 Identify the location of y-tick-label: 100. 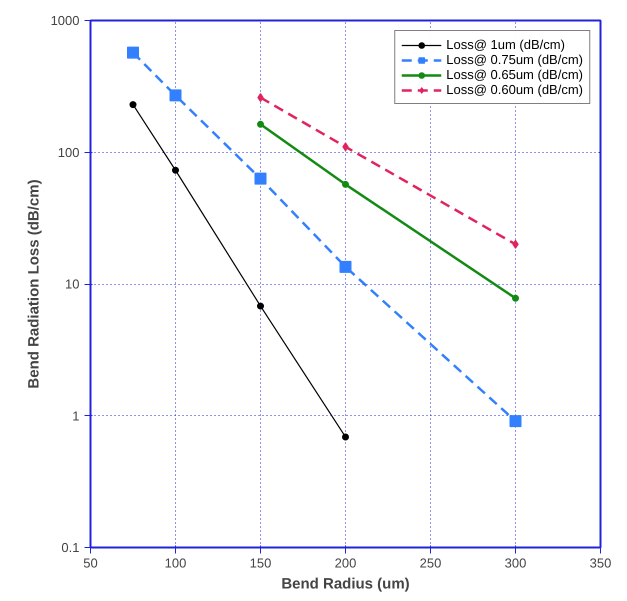
(69, 152).